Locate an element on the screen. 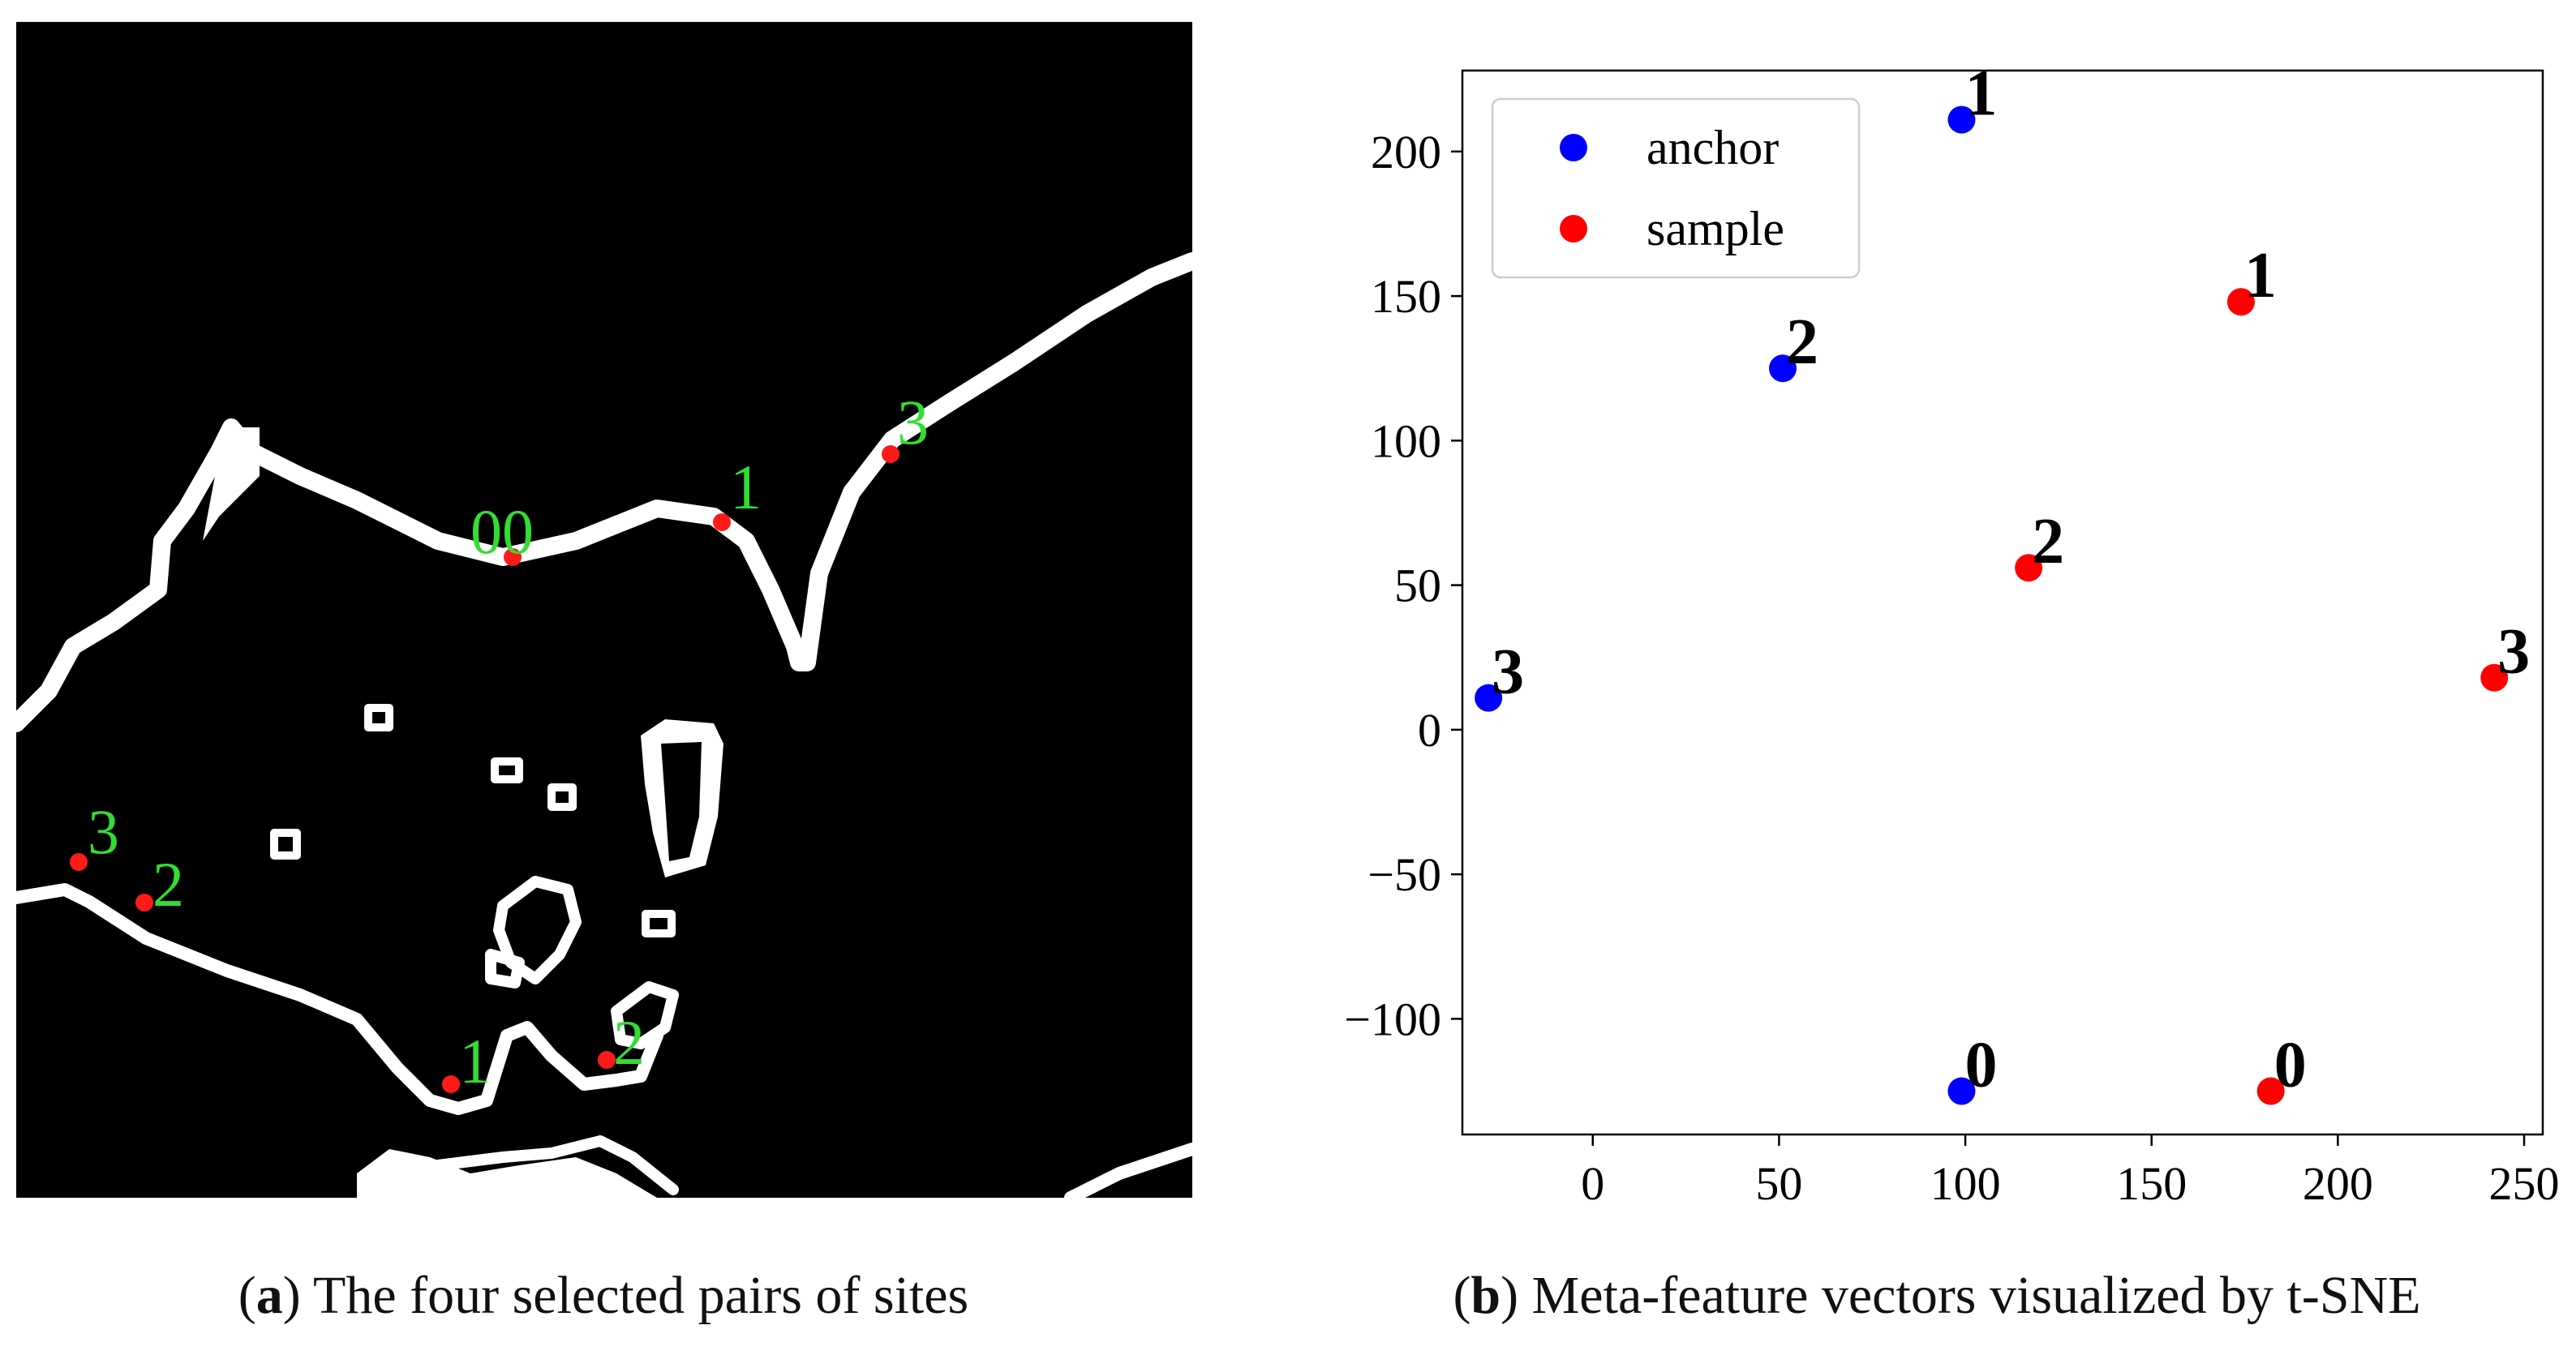  x-tick-label: 50 is located at coordinates (1778, 1183).